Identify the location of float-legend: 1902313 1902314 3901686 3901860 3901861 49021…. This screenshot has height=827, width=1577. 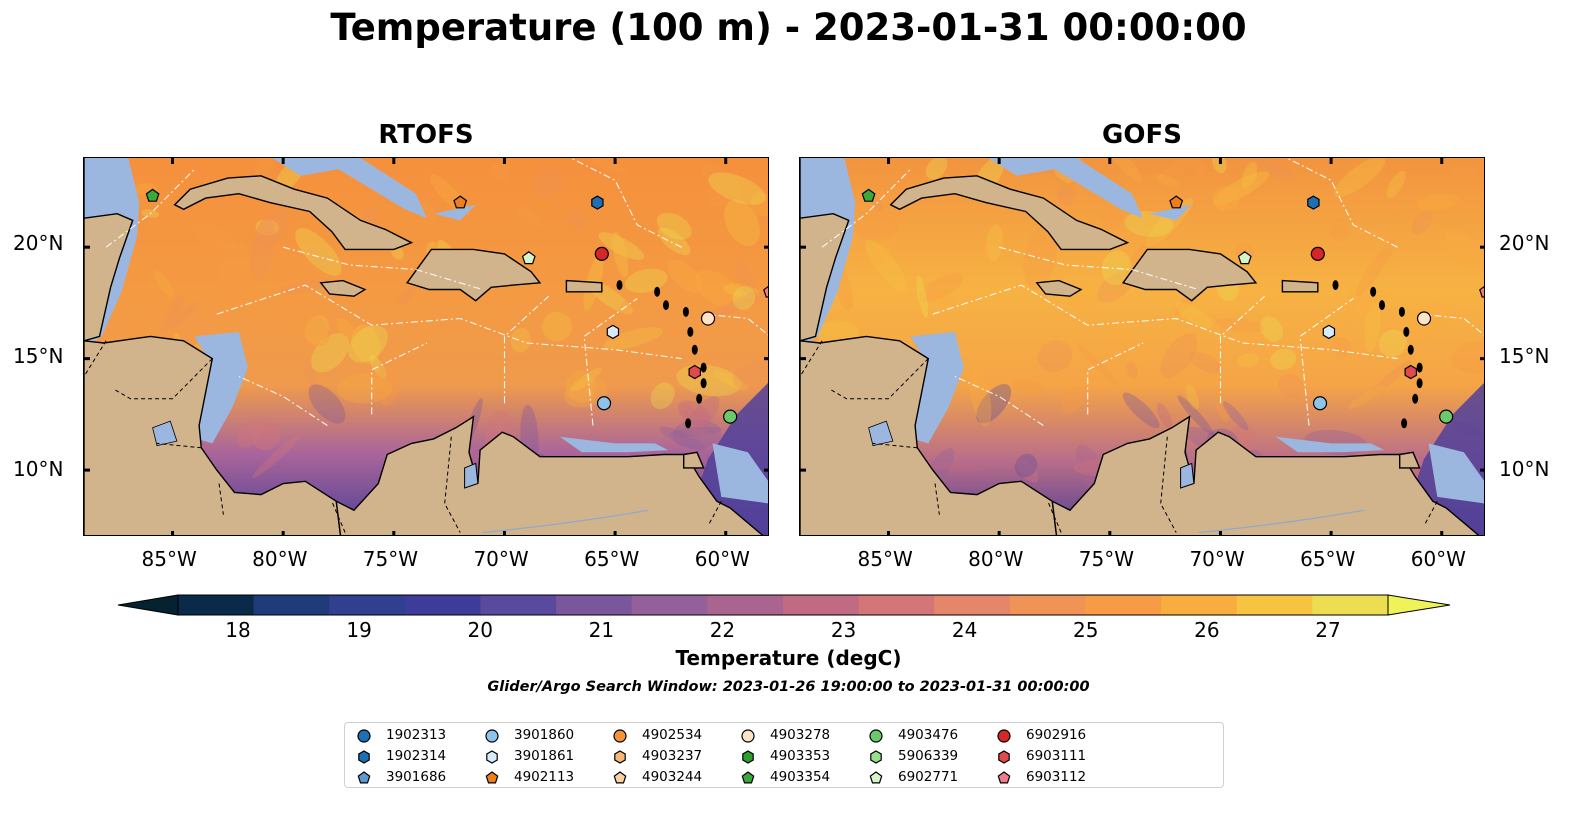
(784, 755).